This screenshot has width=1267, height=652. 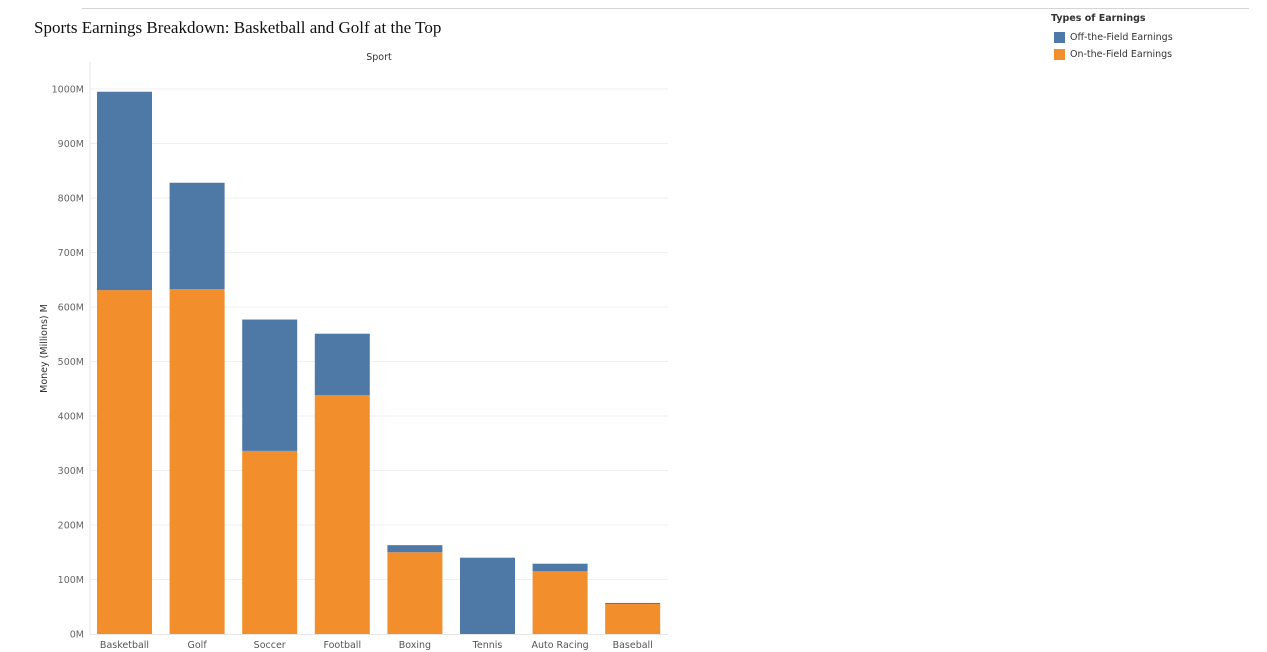 What do you see at coordinates (633, 645) in the screenshot?
I see `x-tick-label: Baseball` at bounding box center [633, 645].